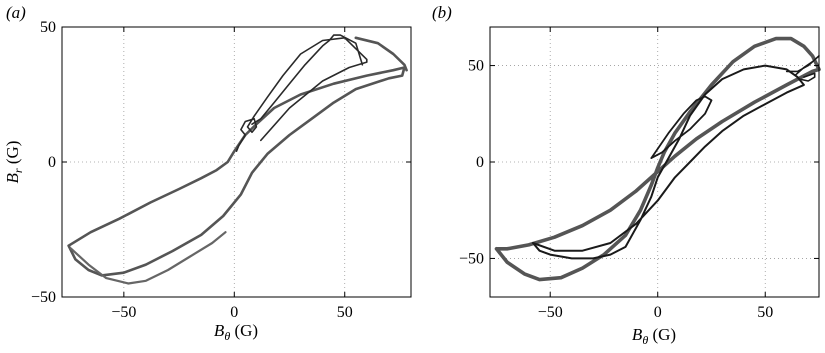  I want to click on panel-b-y-tick-label: 0, so click(480, 162).